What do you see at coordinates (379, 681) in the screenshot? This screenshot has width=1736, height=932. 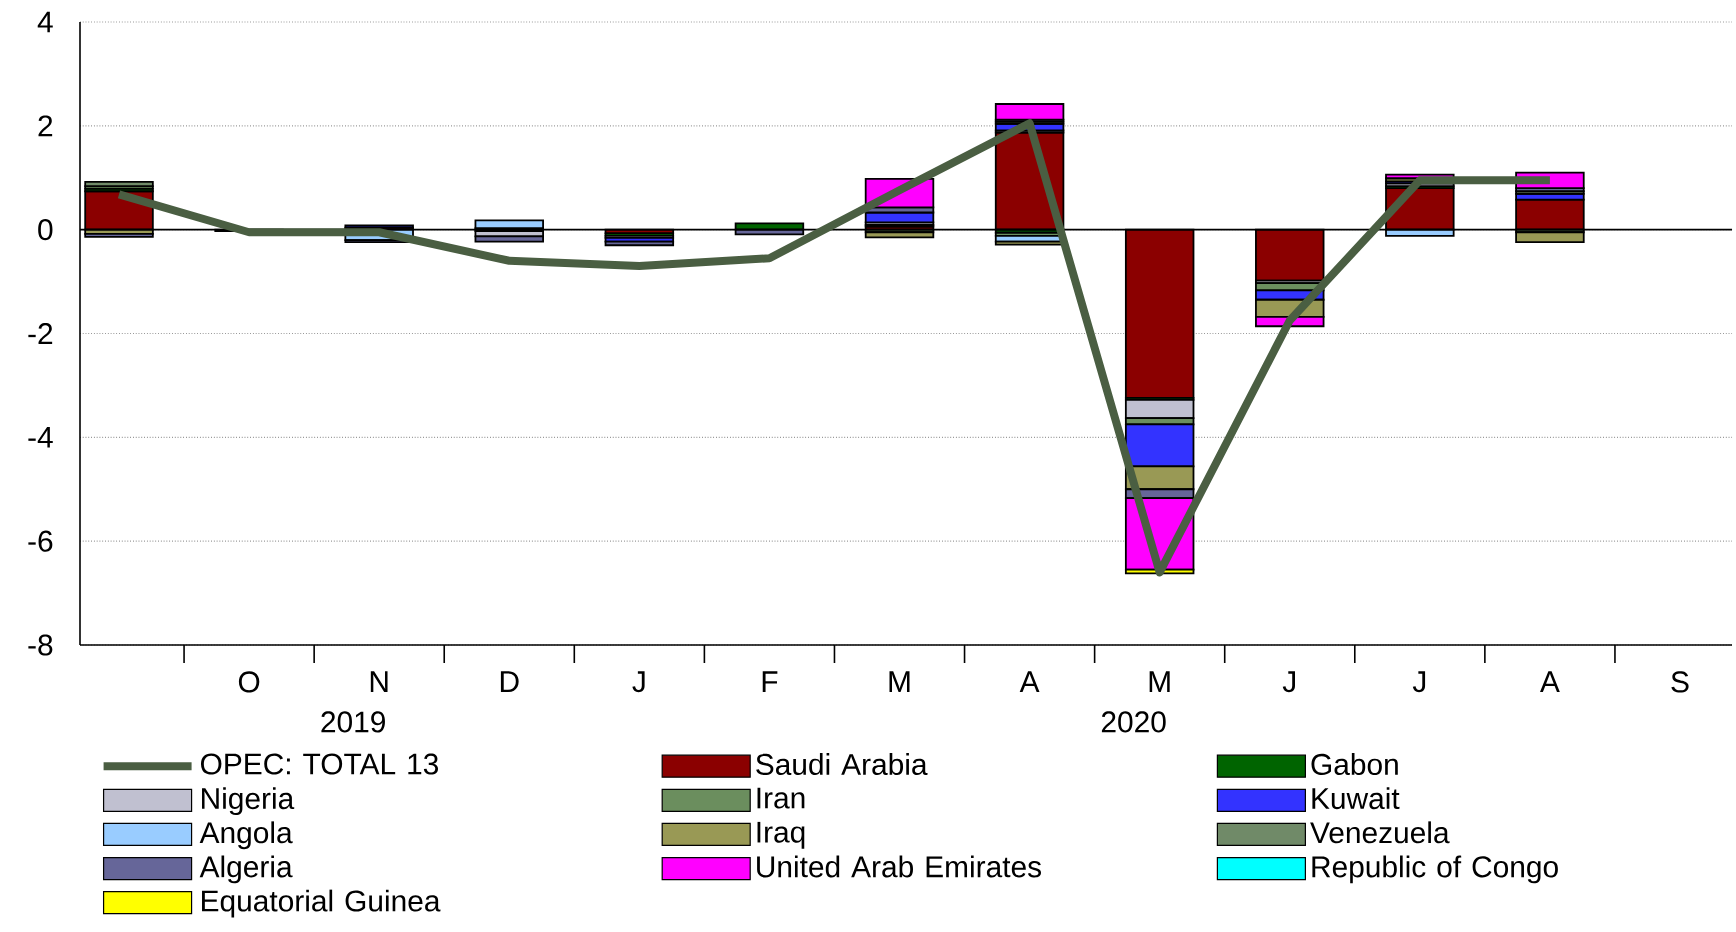 I see `x-tick-label: N` at bounding box center [379, 681].